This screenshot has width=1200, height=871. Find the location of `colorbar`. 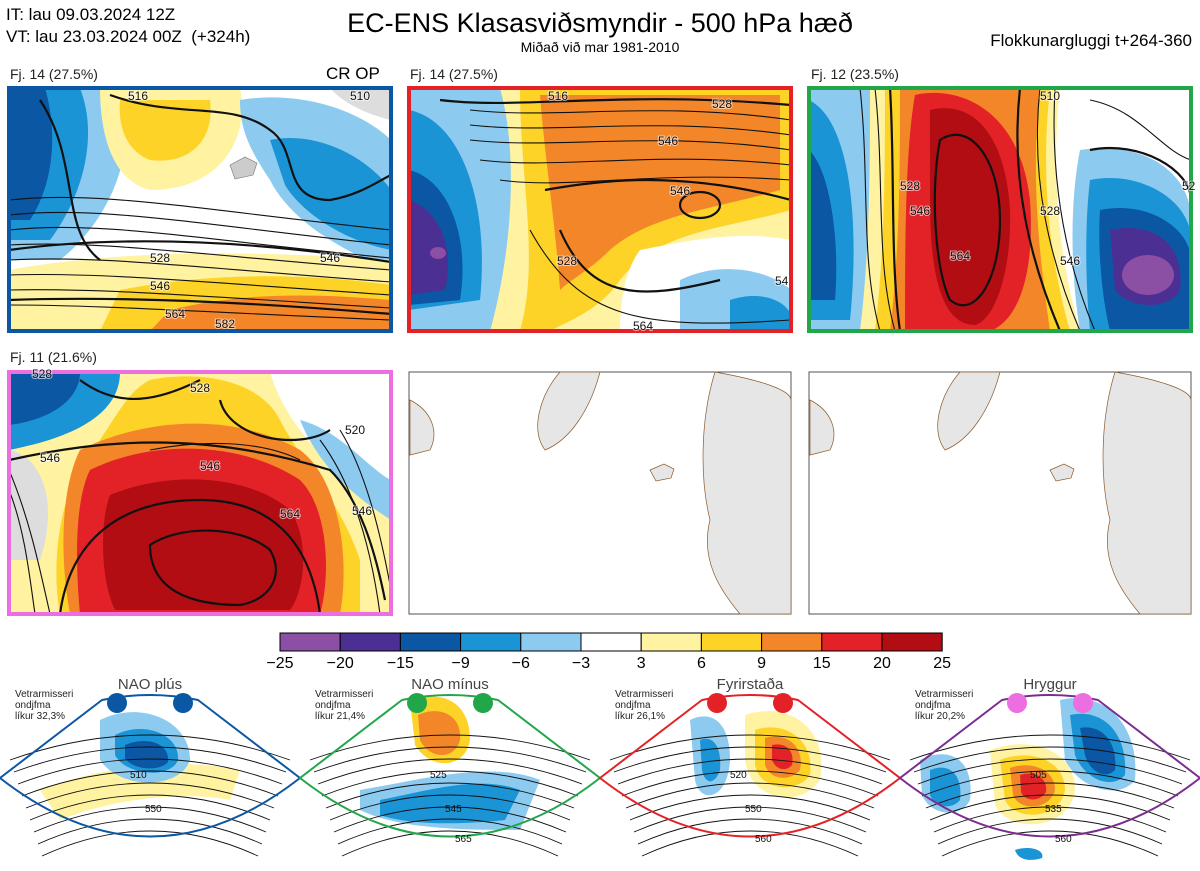

colorbar is located at coordinates (611, 642).